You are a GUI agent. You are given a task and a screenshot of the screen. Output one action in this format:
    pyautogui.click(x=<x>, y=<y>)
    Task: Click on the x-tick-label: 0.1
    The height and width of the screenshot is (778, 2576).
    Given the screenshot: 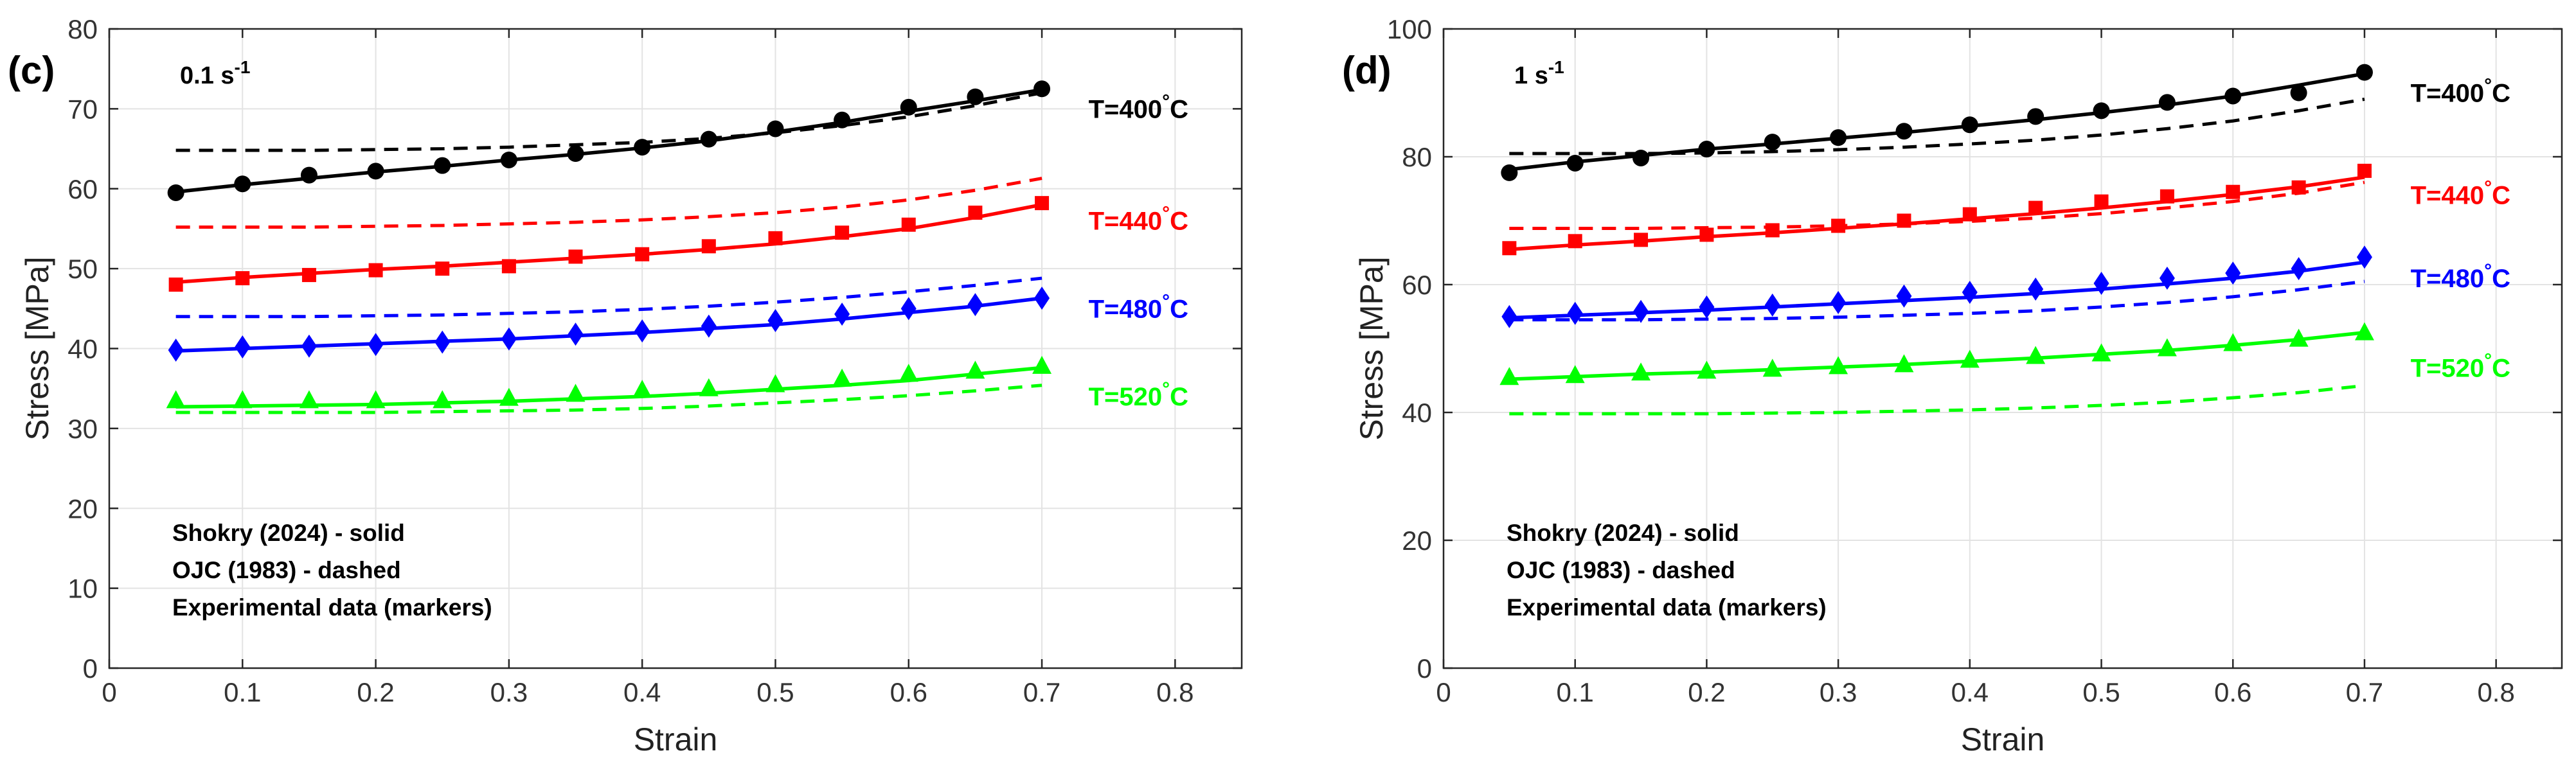 What is the action you would take?
    pyautogui.click(x=1575, y=692)
    